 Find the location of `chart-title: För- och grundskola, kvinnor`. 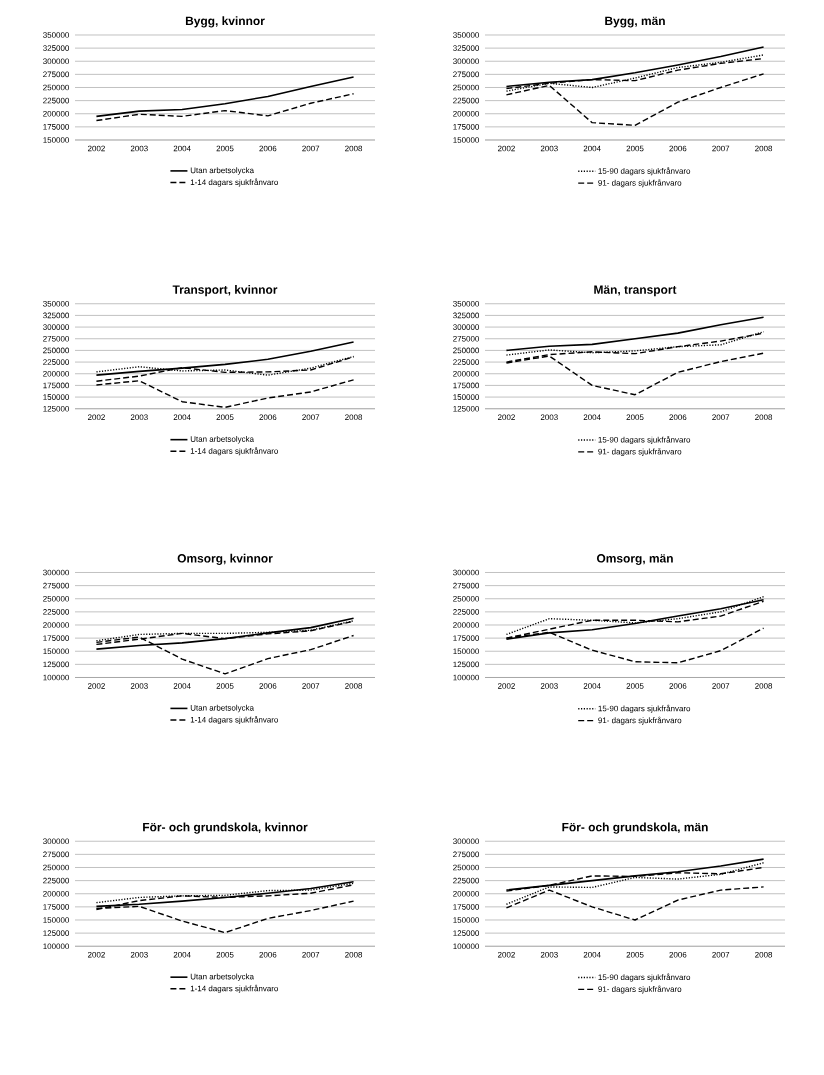

chart-title: För- och grundskola, kvinnor is located at coordinates (225, 828).